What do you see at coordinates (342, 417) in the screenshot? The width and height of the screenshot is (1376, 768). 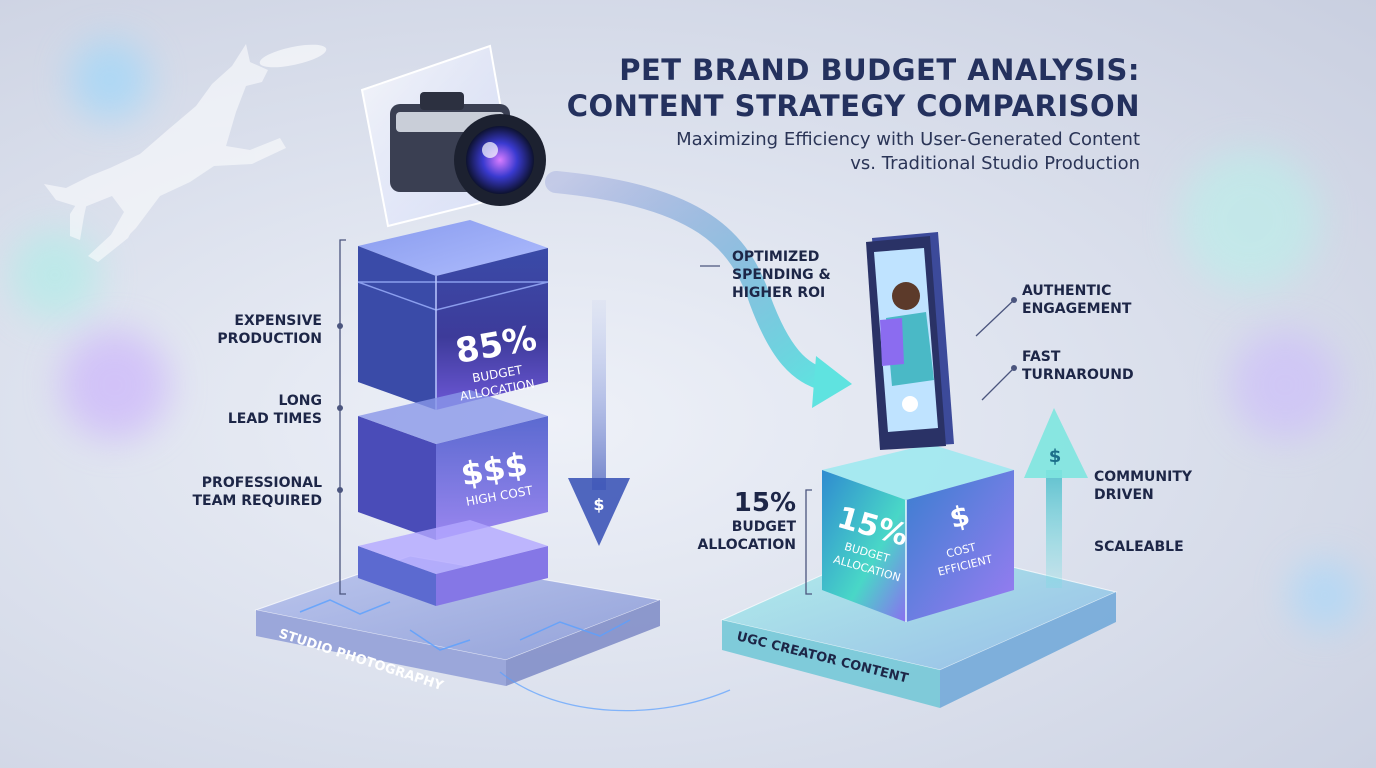 I see `studio-feature-bracket` at bounding box center [342, 417].